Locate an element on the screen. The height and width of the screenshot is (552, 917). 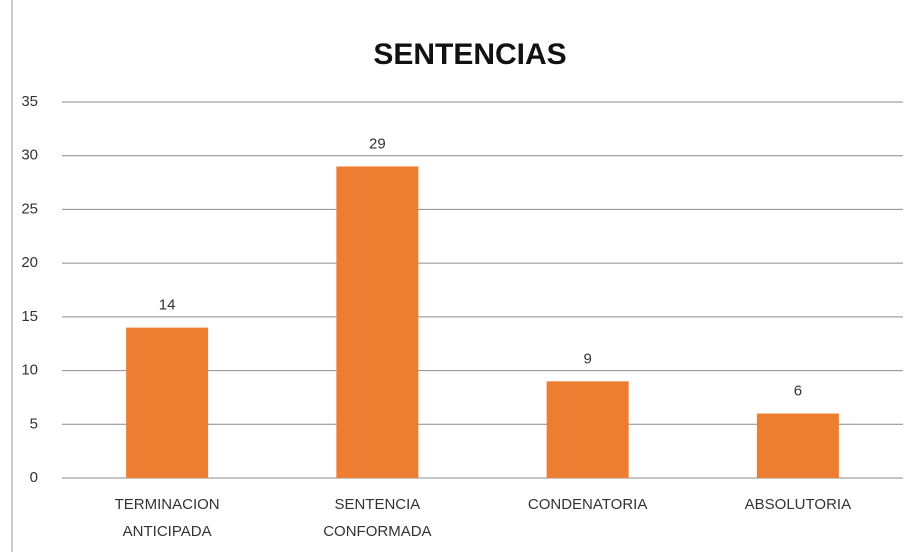
x-tick-label: CONDENATORIA is located at coordinates (587, 504).